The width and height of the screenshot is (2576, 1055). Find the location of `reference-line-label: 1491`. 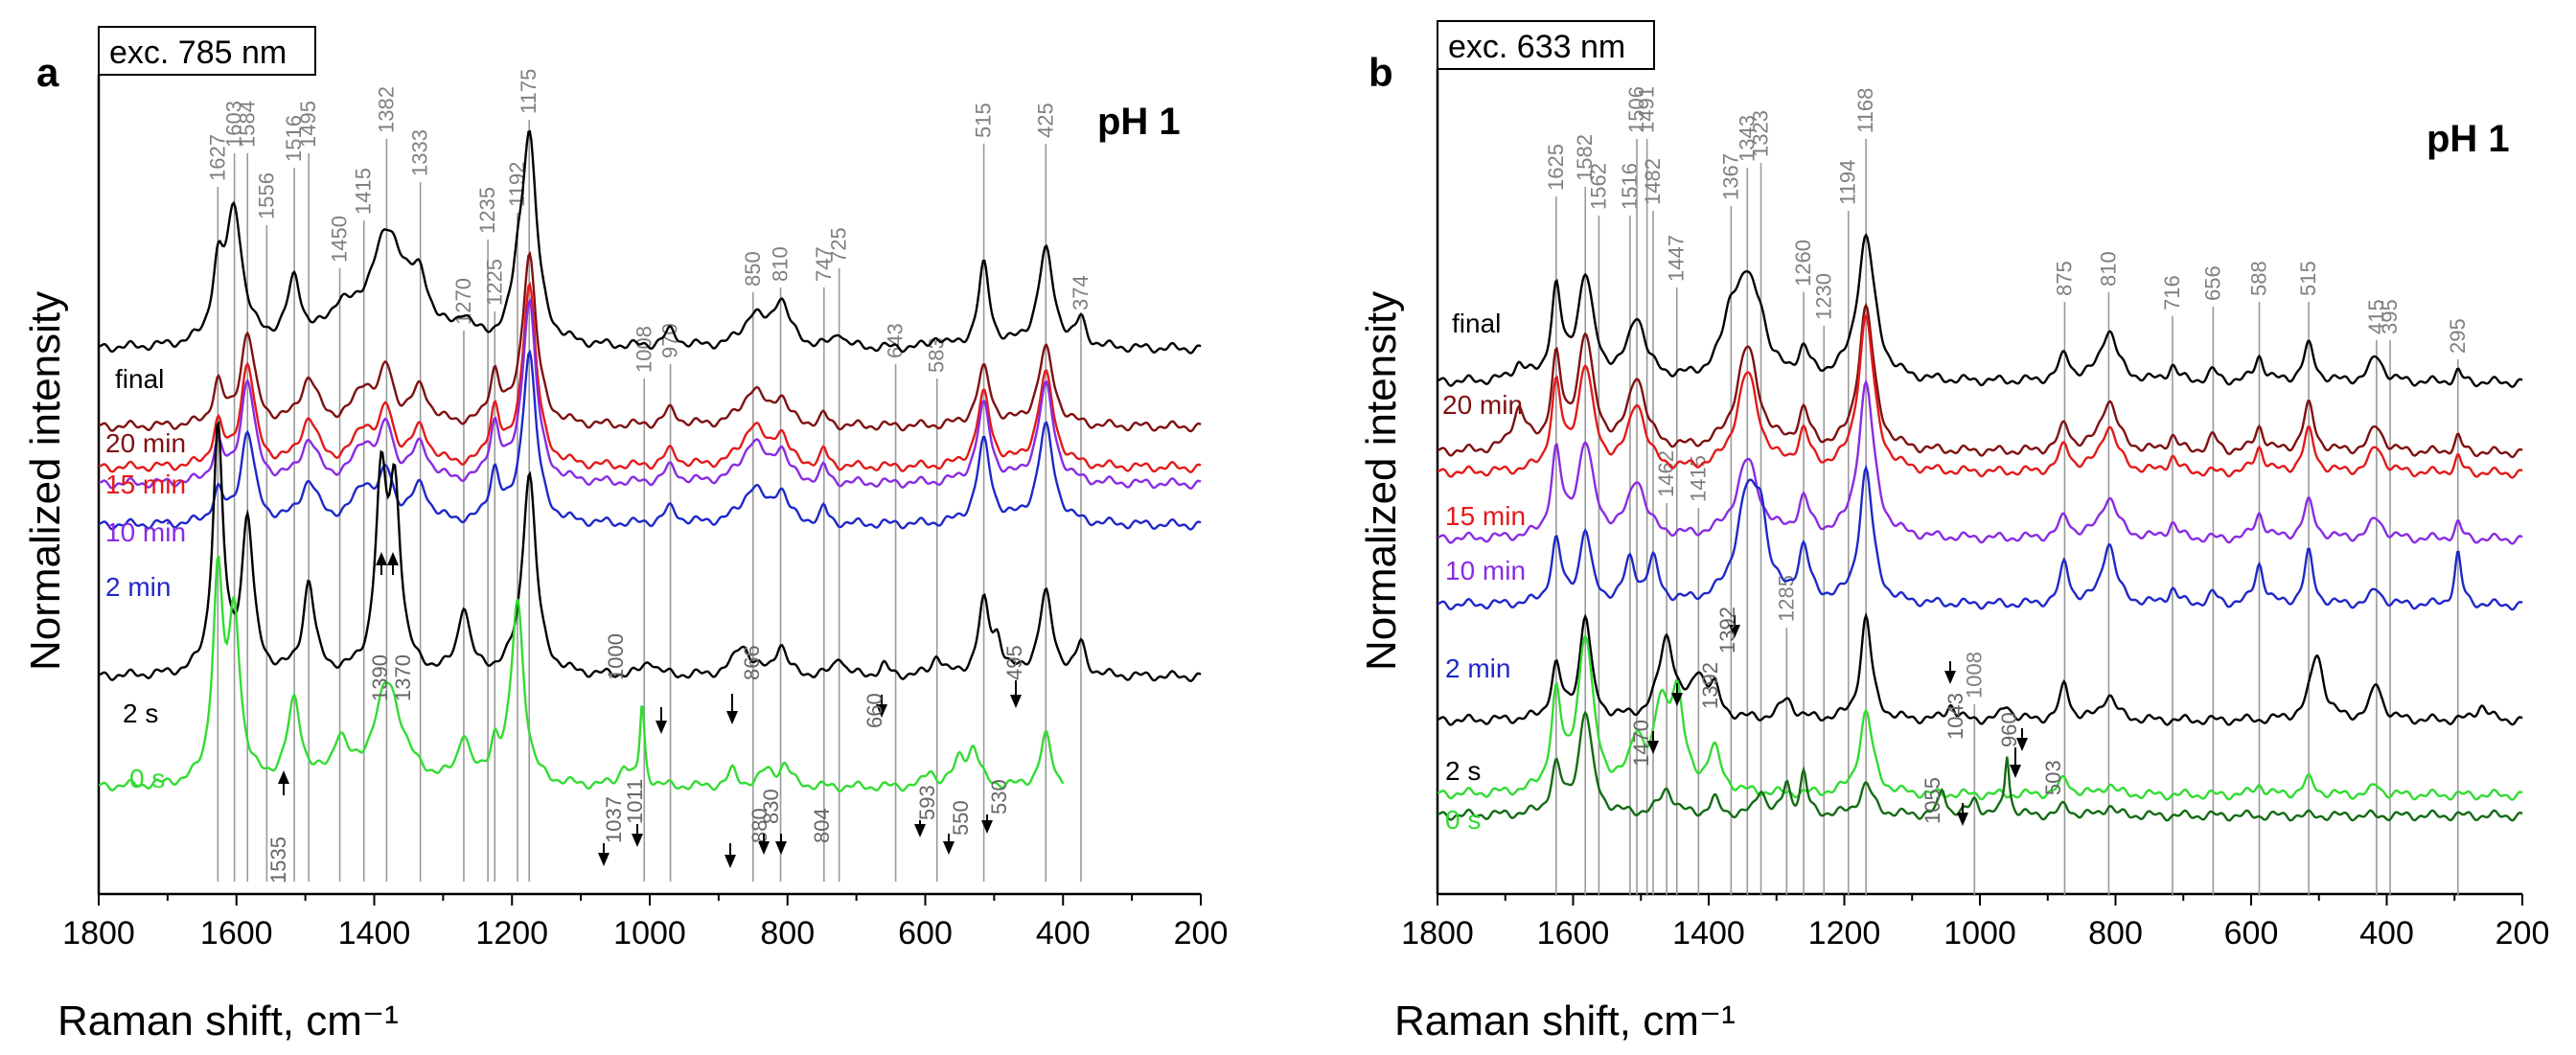

reference-line-label: 1491 is located at coordinates (1647, 110).